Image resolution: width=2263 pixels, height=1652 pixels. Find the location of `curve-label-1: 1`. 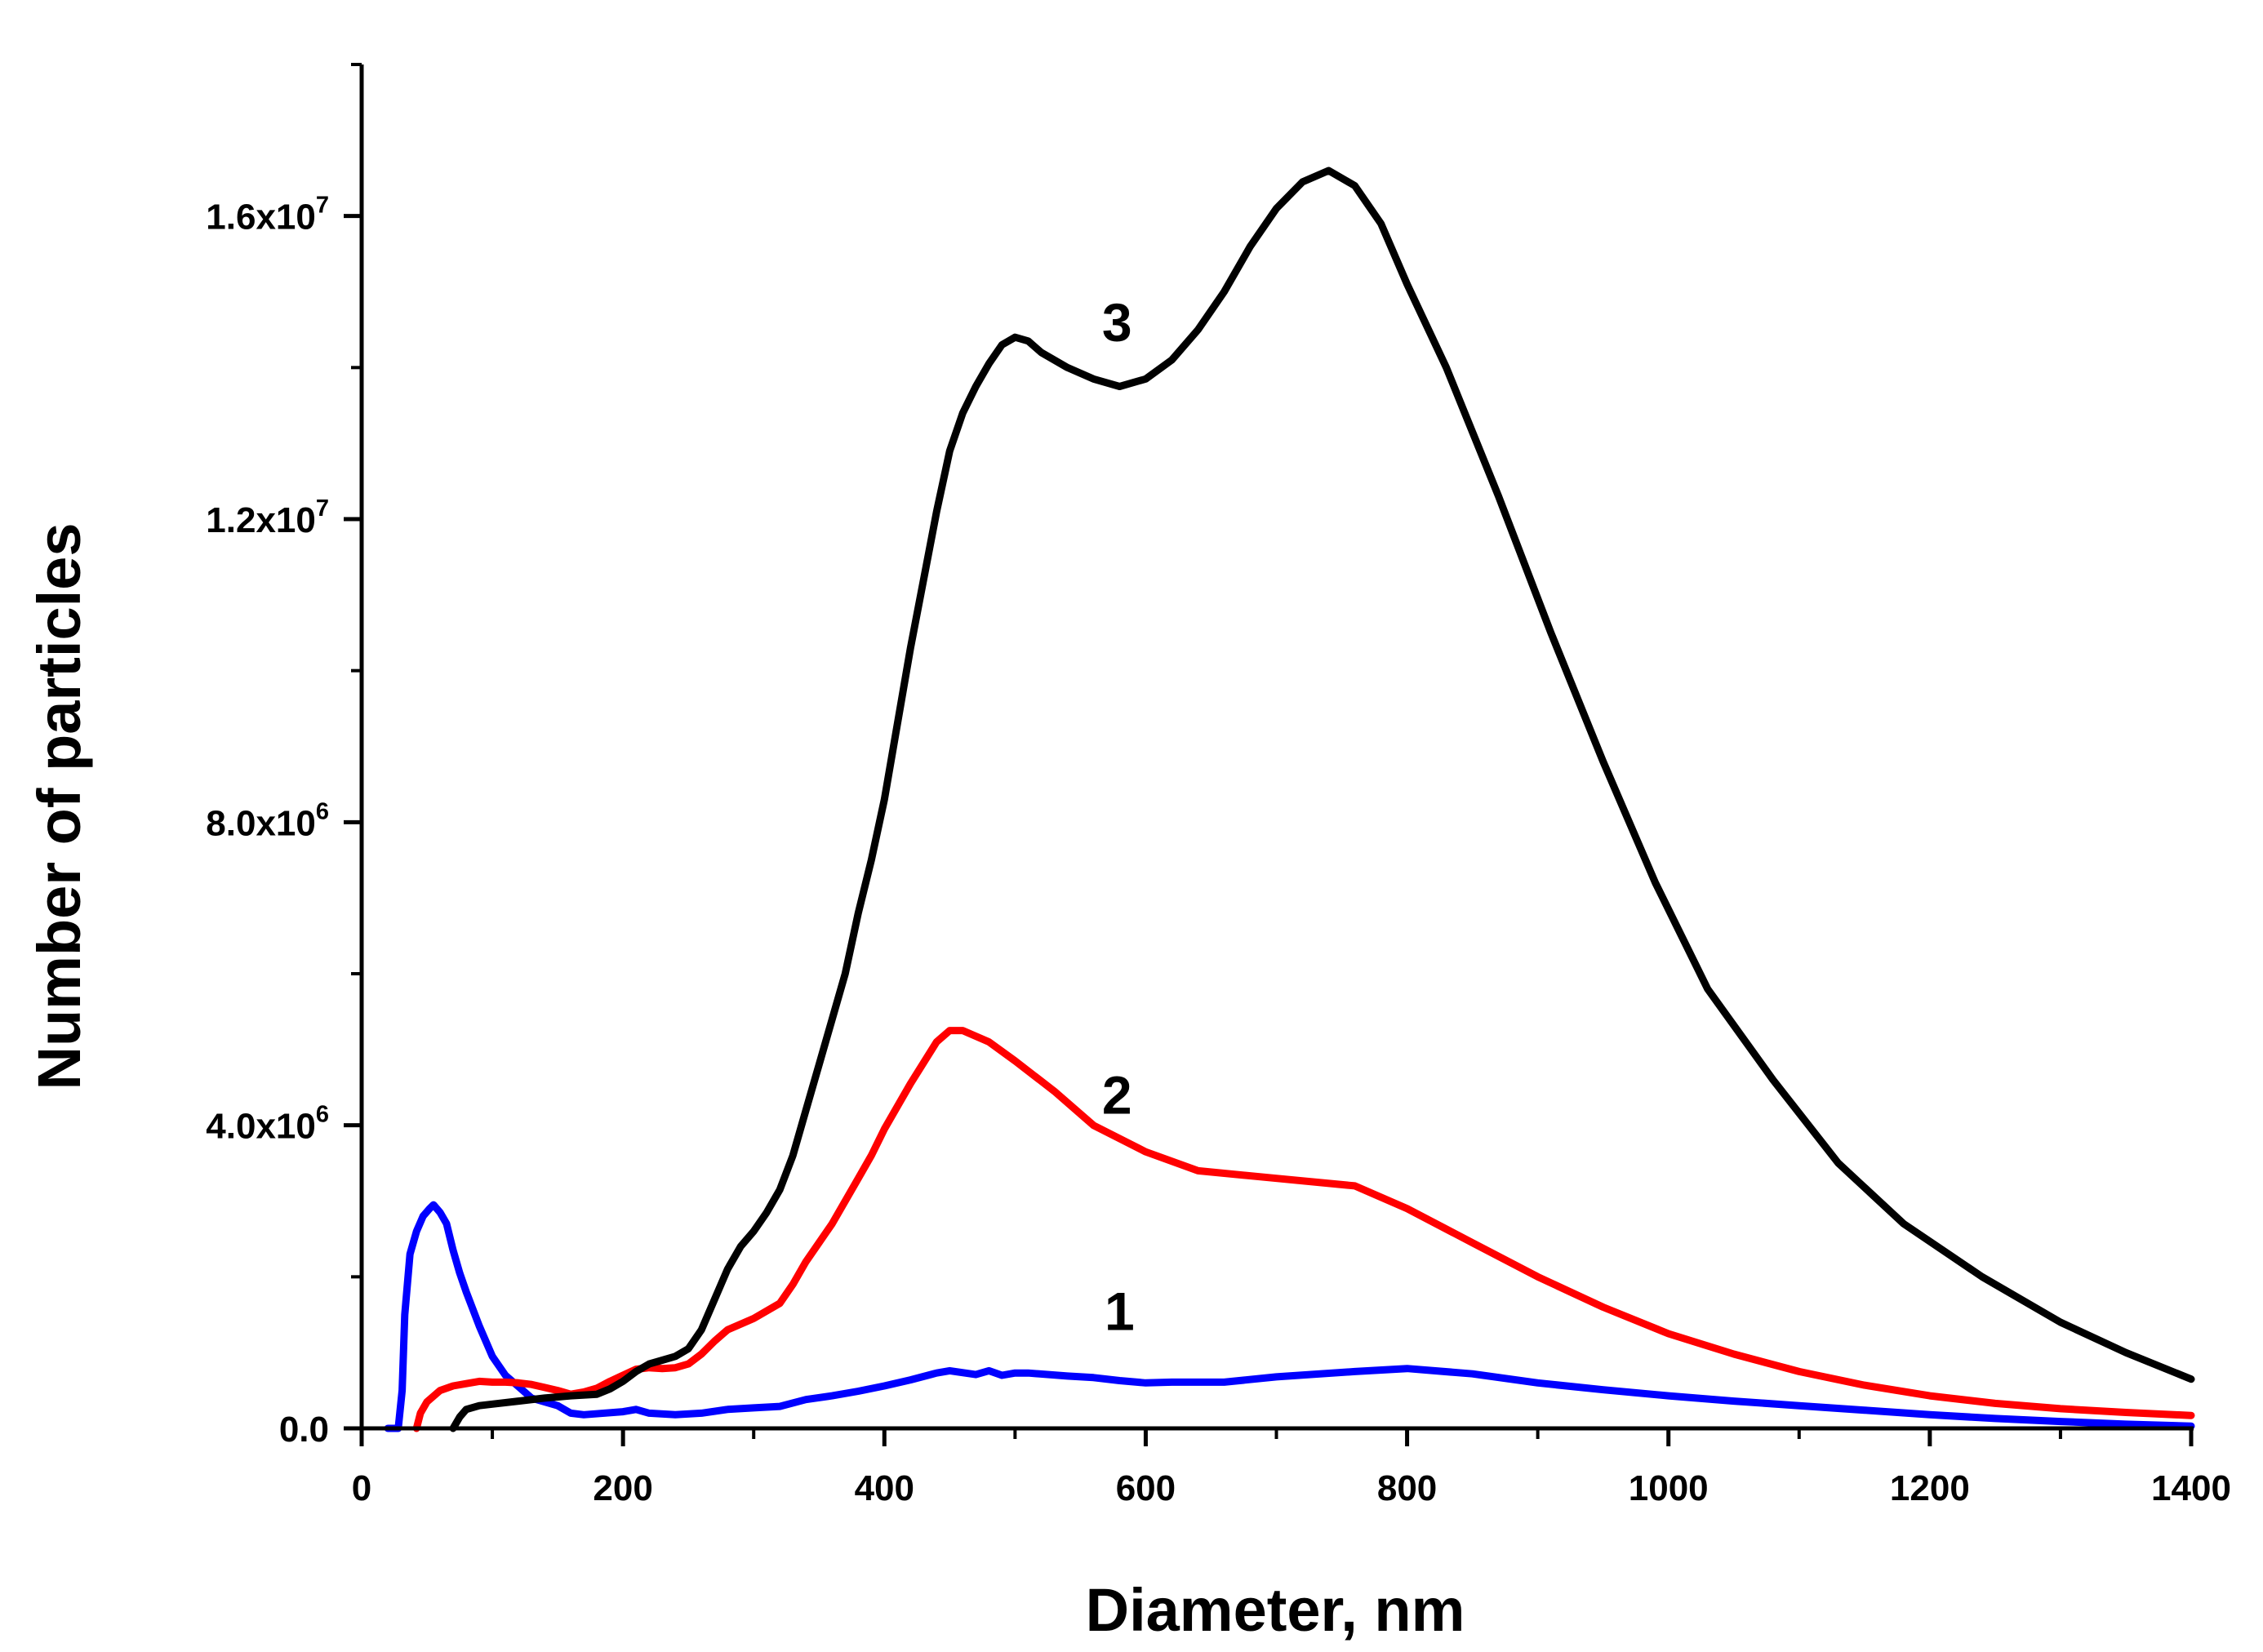

curve-label-1: 1 is located at coordinates (1120, 1311).